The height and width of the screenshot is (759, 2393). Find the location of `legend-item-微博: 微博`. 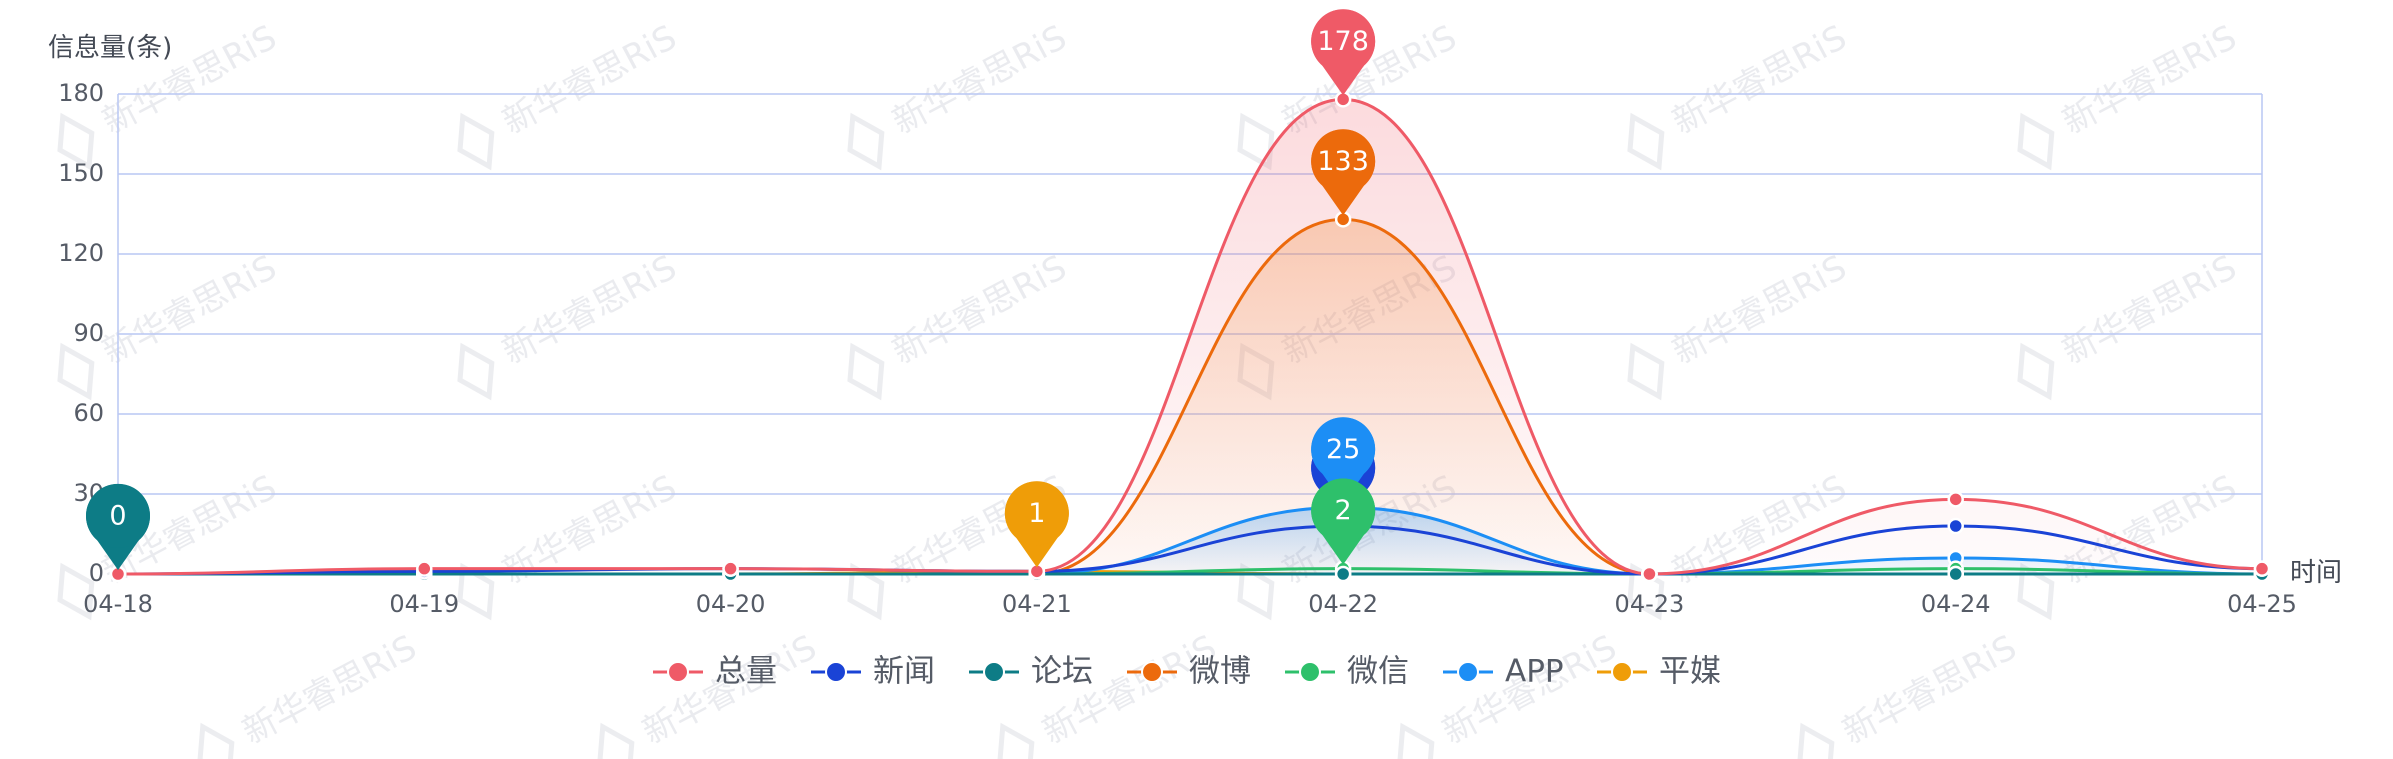

legend-item-微博: 微博 is located at coordinates (1189, 672).